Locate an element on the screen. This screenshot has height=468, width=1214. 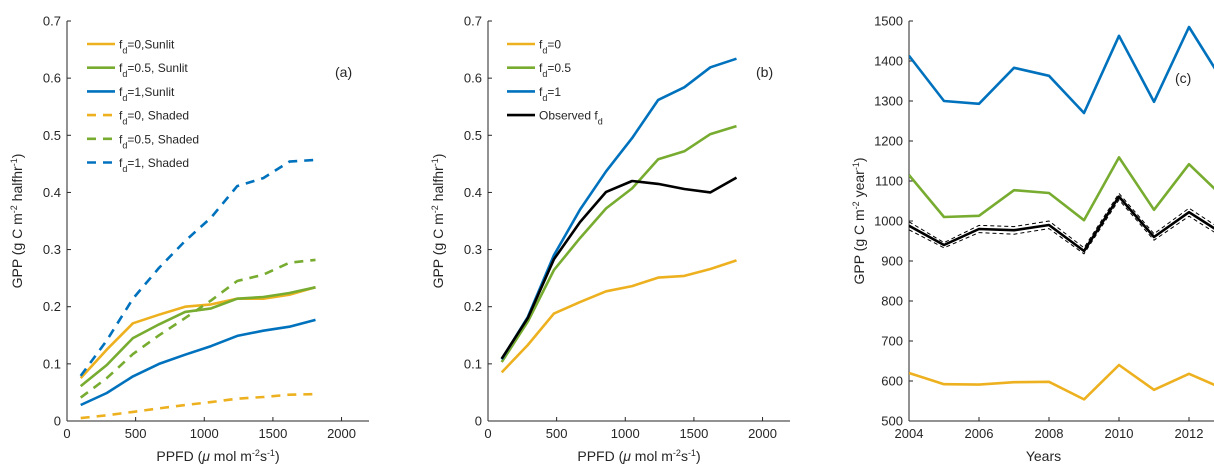
legend-entry: fd=1 is located at coordinates (550, 94).